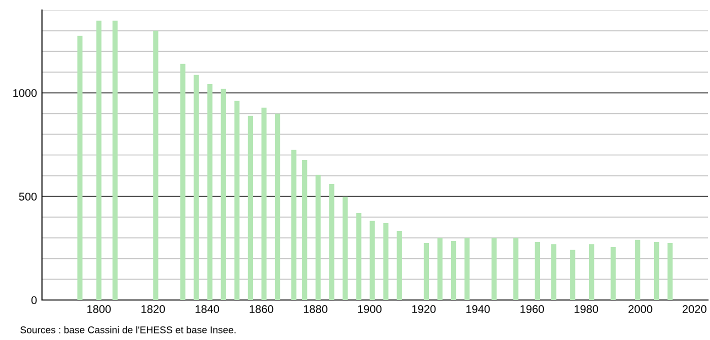 The width and height of the screenshot is (710, 340). I want to click on x-tick-label: 1840, so click(208, 309).